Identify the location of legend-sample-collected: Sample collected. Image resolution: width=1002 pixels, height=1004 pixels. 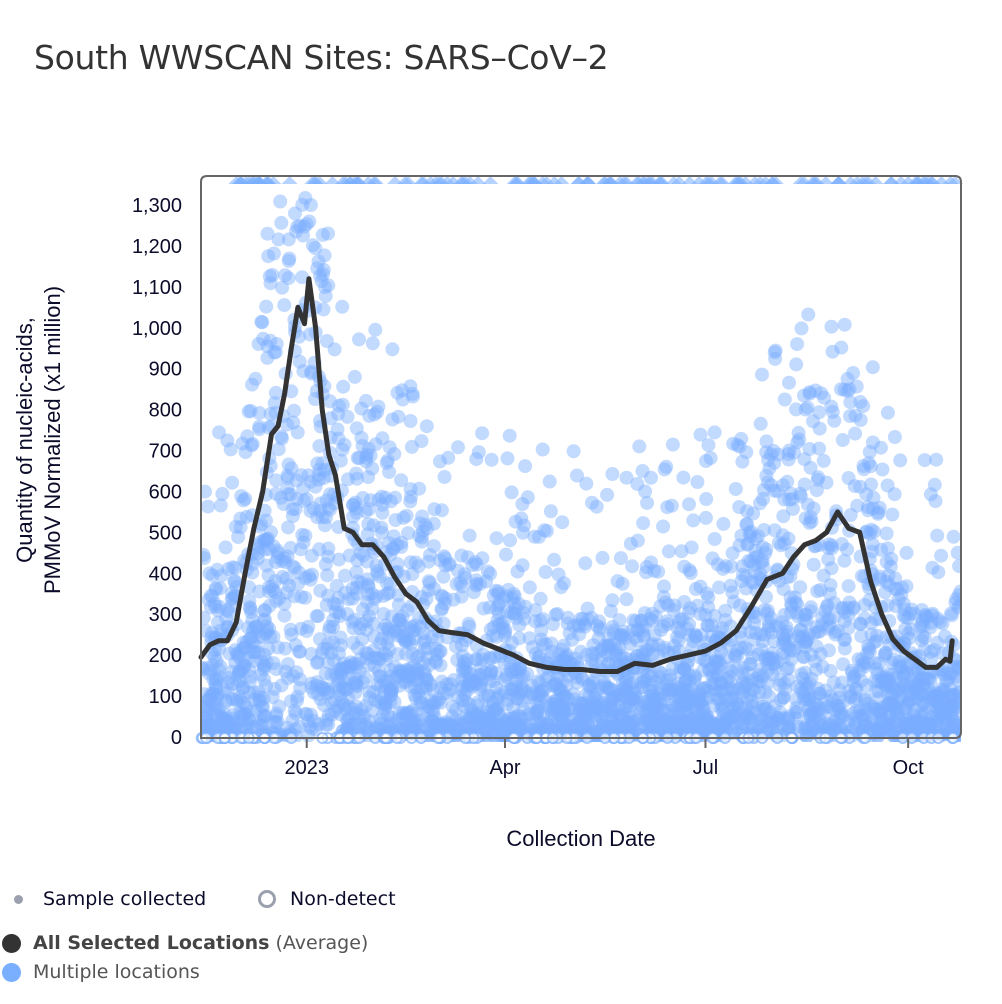
(110, 899).